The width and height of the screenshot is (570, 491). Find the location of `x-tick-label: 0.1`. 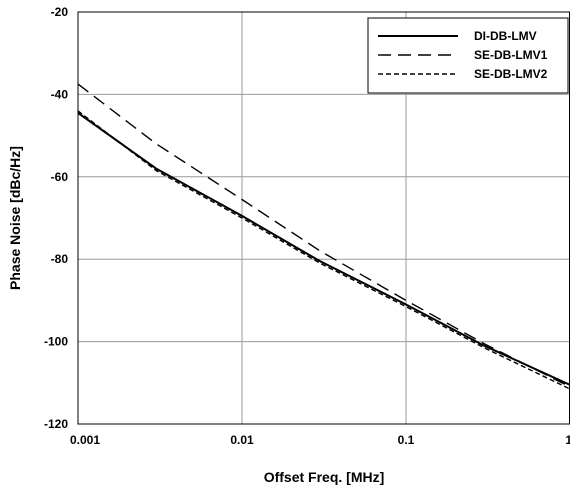

x-tick-label: 0.1 is located at coordinates (406, 440).